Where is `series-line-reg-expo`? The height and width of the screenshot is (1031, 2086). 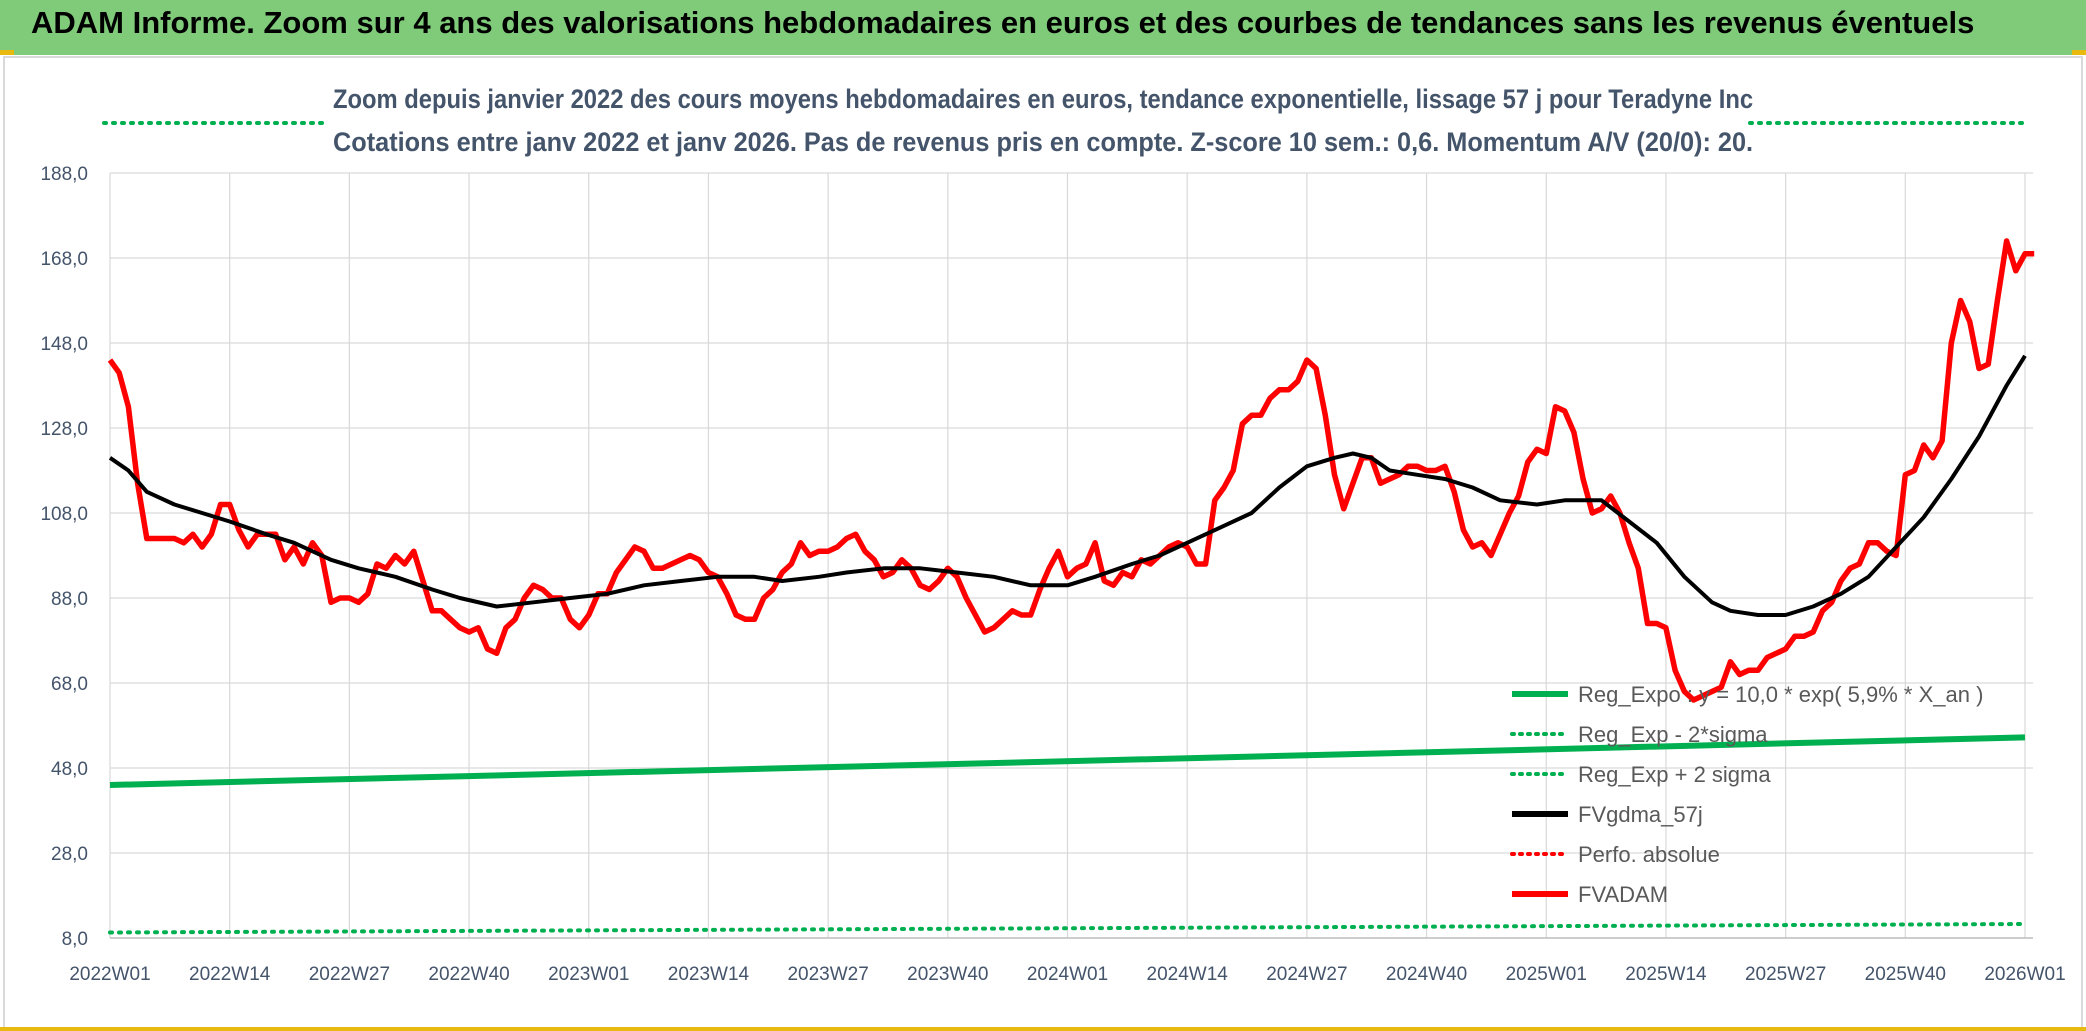
series-line-reg-expo is located at coordinates (1067, 761).